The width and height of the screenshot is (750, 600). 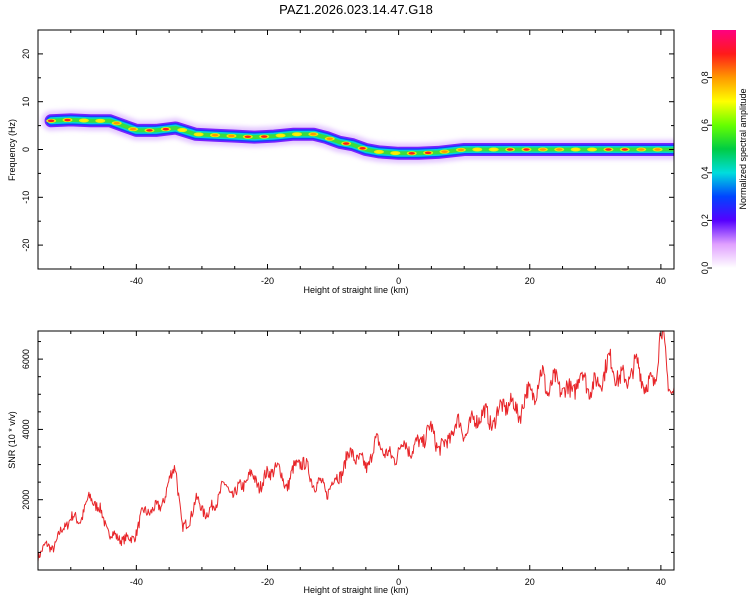 What do you see at coordinates (267, 582) in the screenshot?
I see `snr-xtick-label: -20` at bounding box center [267, 582].